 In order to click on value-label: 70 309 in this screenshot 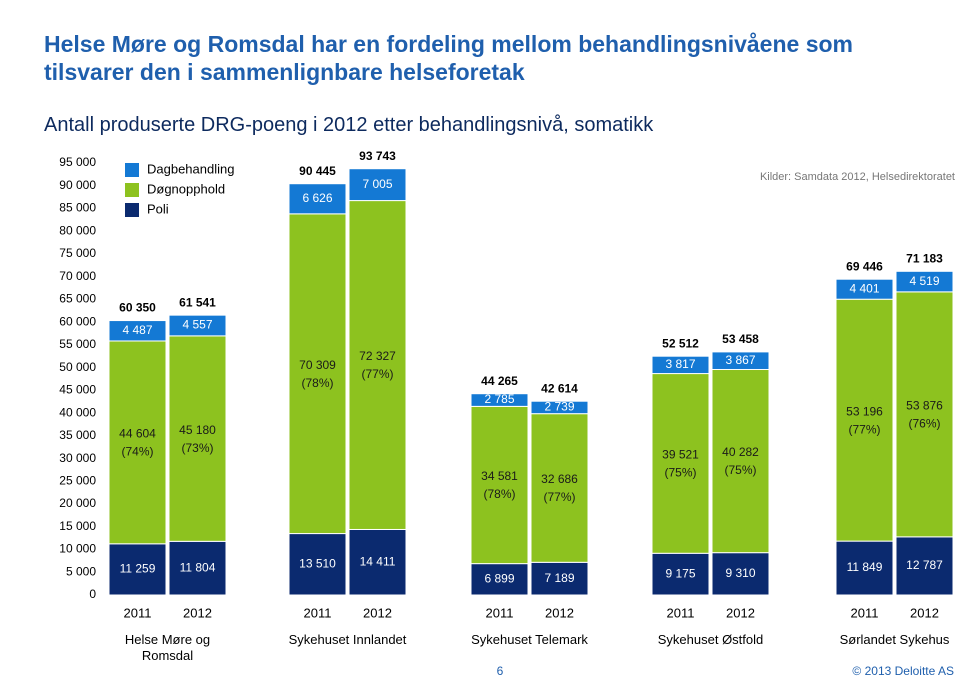, I will do `click(317, 365)`.